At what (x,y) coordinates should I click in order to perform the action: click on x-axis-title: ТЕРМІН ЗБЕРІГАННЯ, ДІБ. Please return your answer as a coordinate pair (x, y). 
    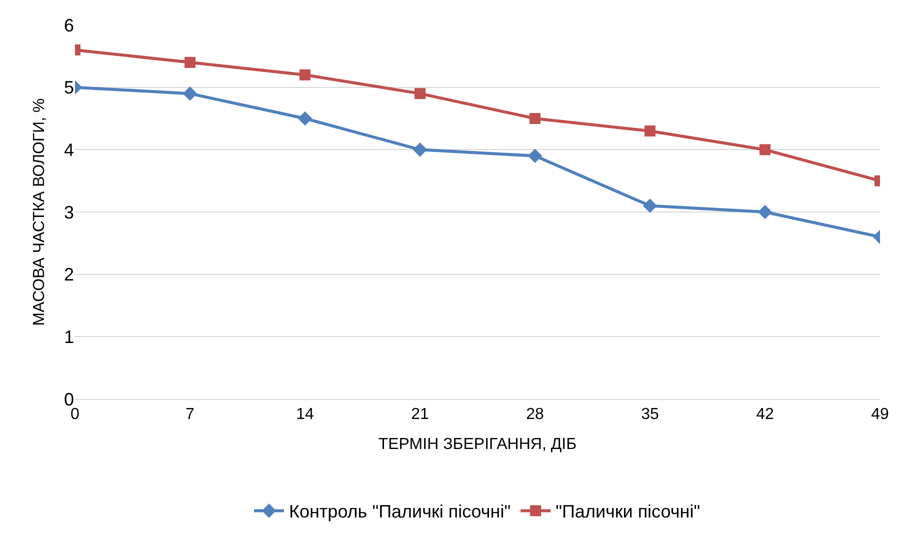
    Looking at the image, I should click on (477, 444).